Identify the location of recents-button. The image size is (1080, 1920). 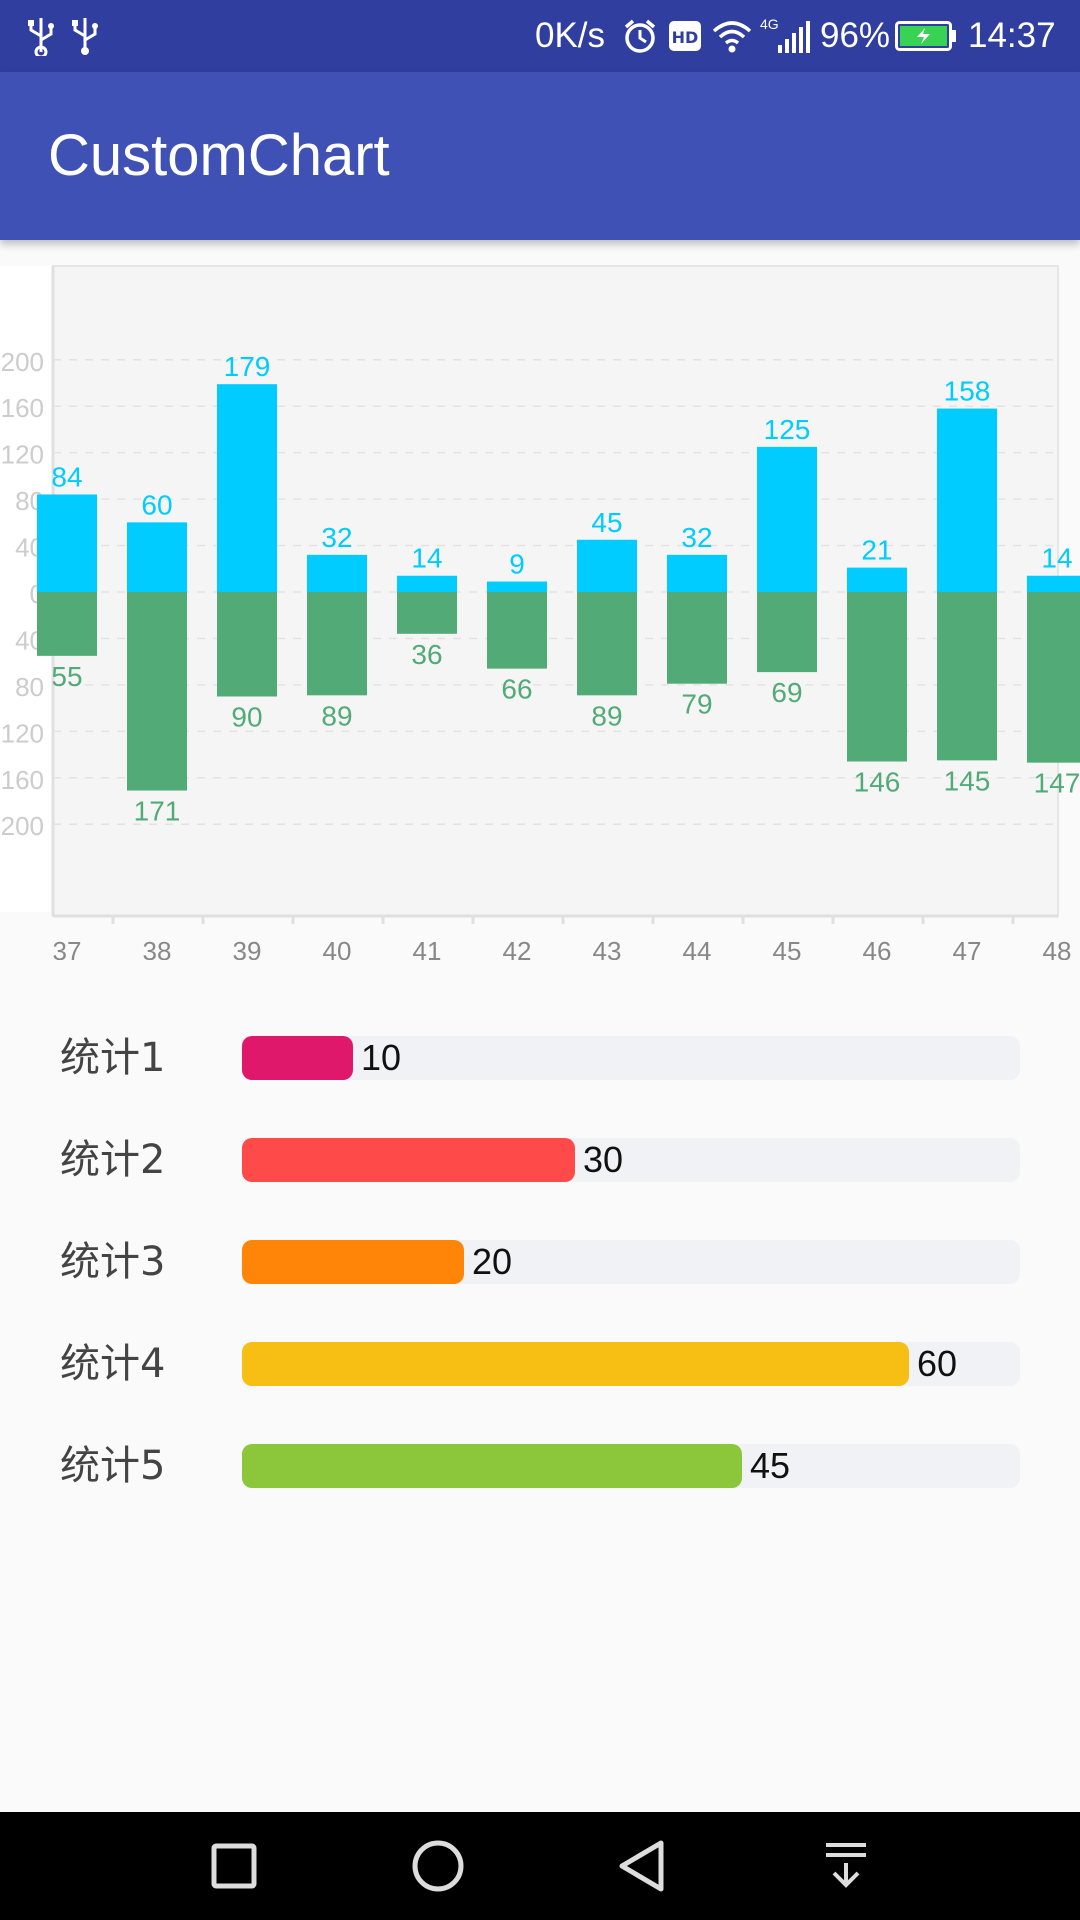
(234, 1866).